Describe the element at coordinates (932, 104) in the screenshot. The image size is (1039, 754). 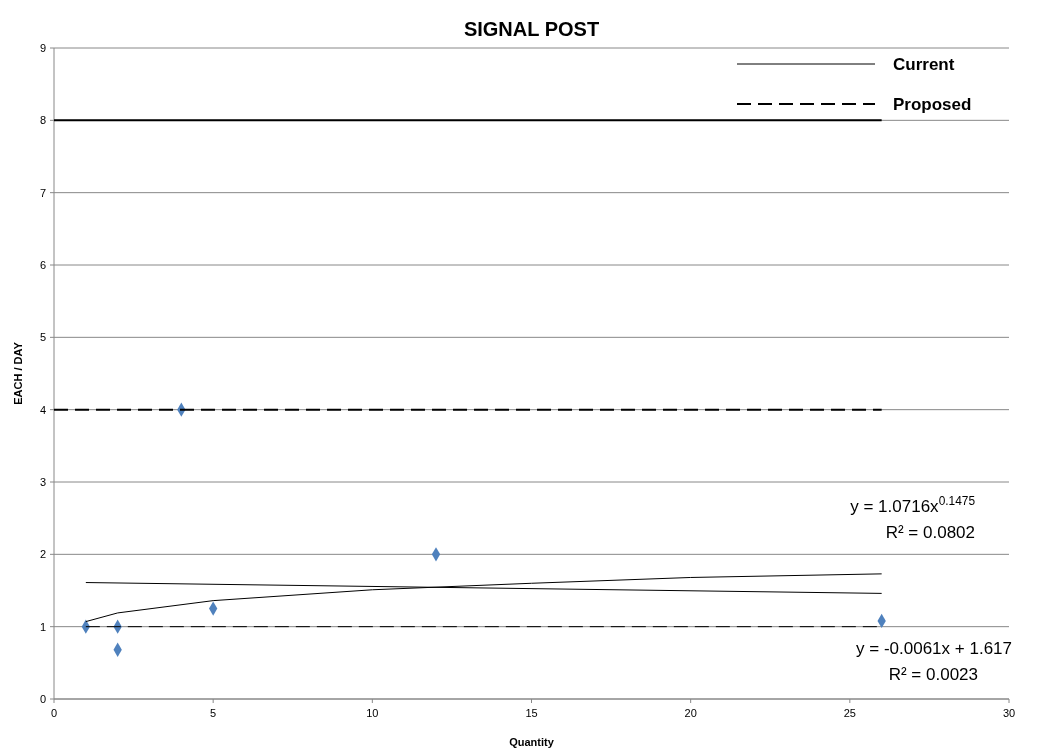
I see `text: Proposed` at that location.